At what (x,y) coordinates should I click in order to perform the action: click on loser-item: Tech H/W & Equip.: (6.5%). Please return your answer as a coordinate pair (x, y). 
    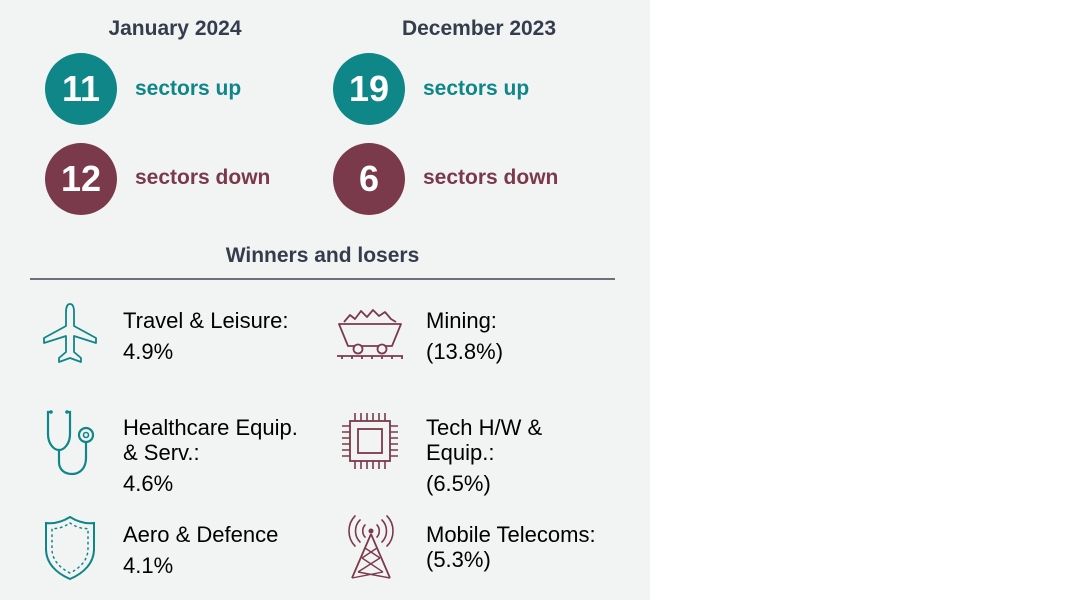
    Looking at the image, I should click on (484, 455).